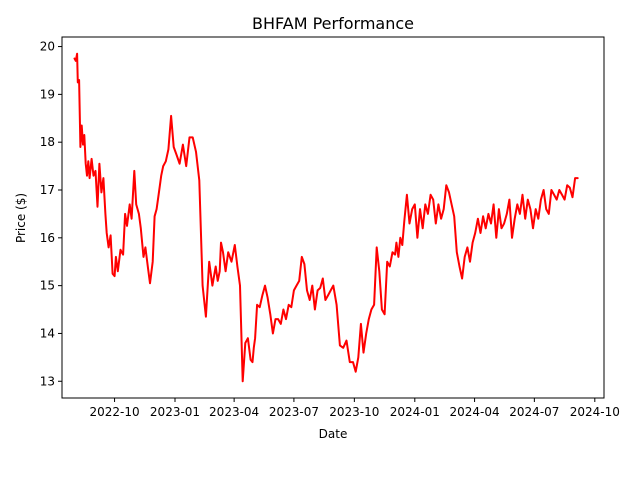  Describe the element at coordinates (534, 412) in the screenshot. I see `x-tick-label: 2024-07` at that location.